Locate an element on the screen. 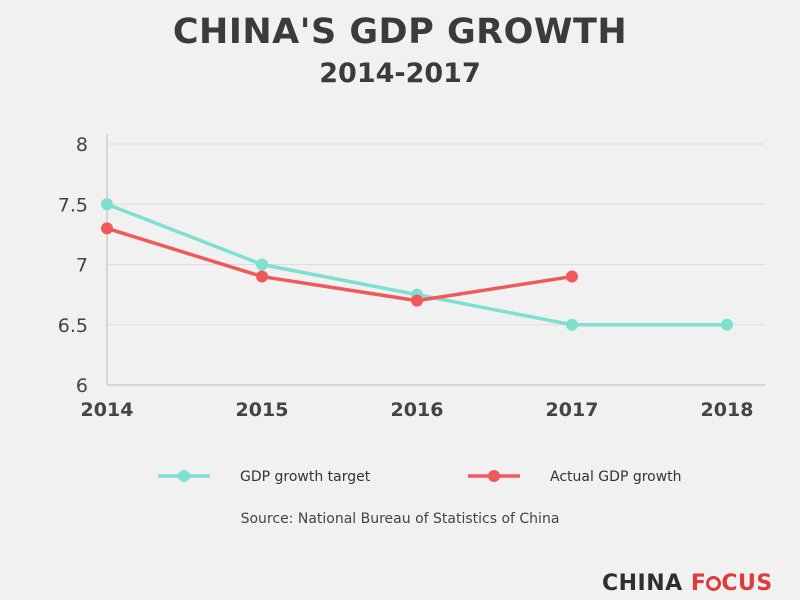  y-tick-label: 7.5 is located at coordinates (73, 205).